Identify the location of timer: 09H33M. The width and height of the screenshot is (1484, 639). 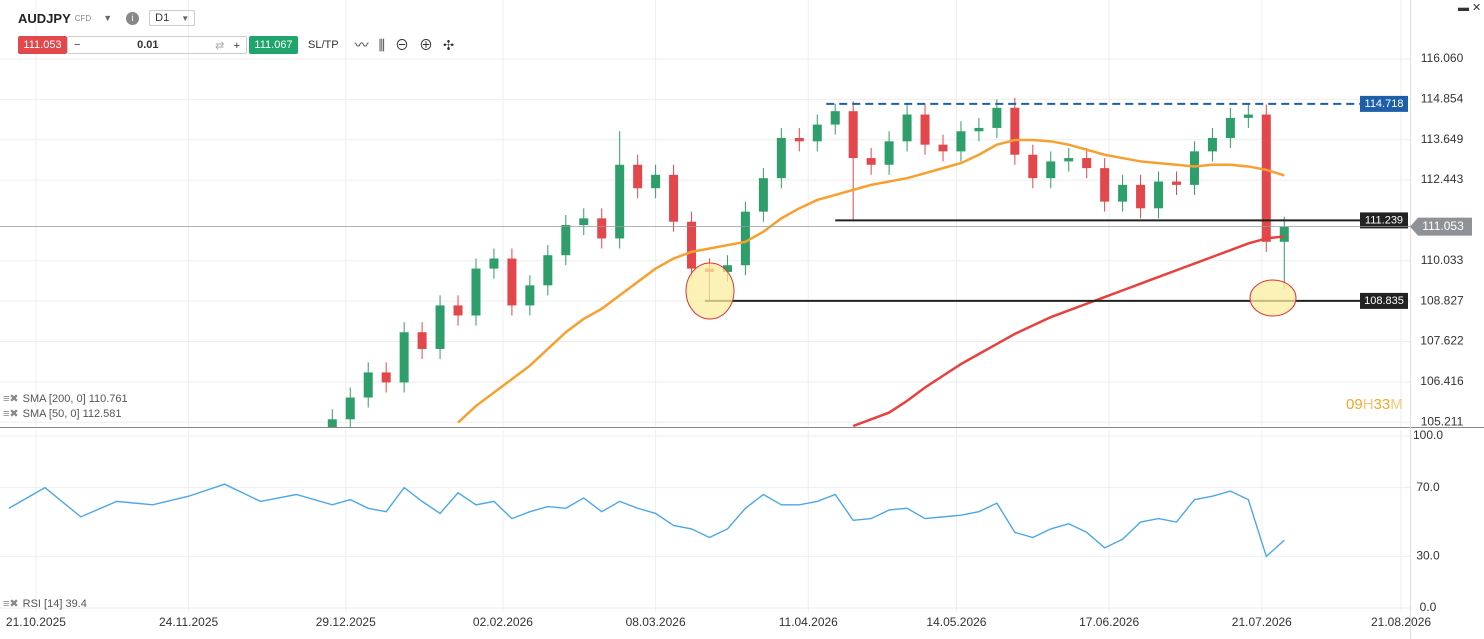
(1374, 404).